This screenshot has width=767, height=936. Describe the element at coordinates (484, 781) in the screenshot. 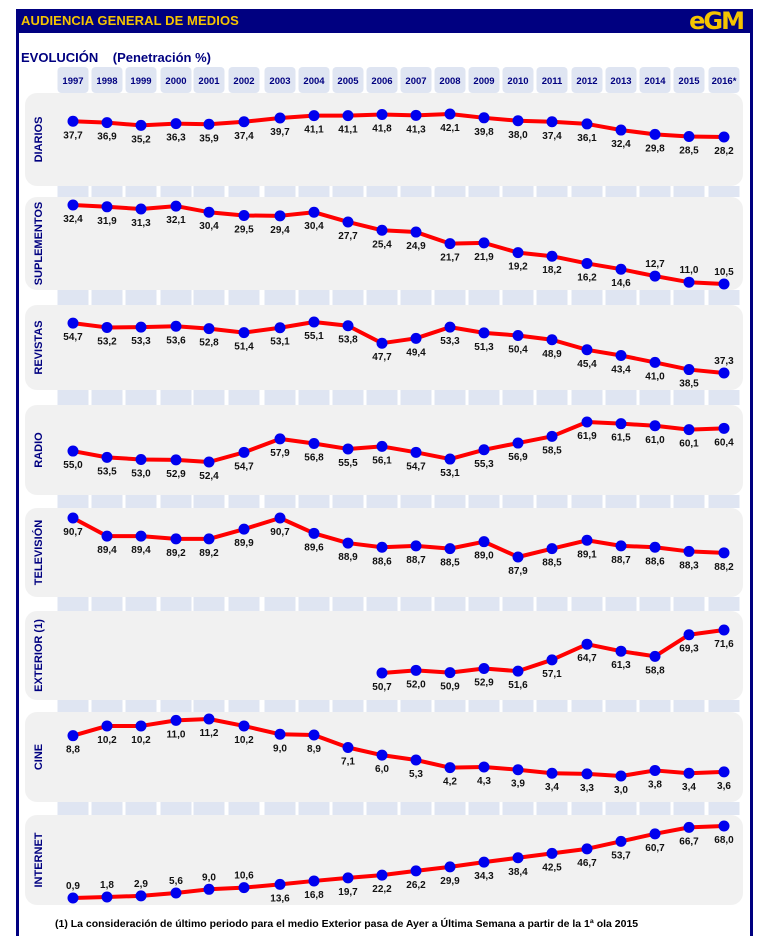

I see `data-label: 4,3` at that location.